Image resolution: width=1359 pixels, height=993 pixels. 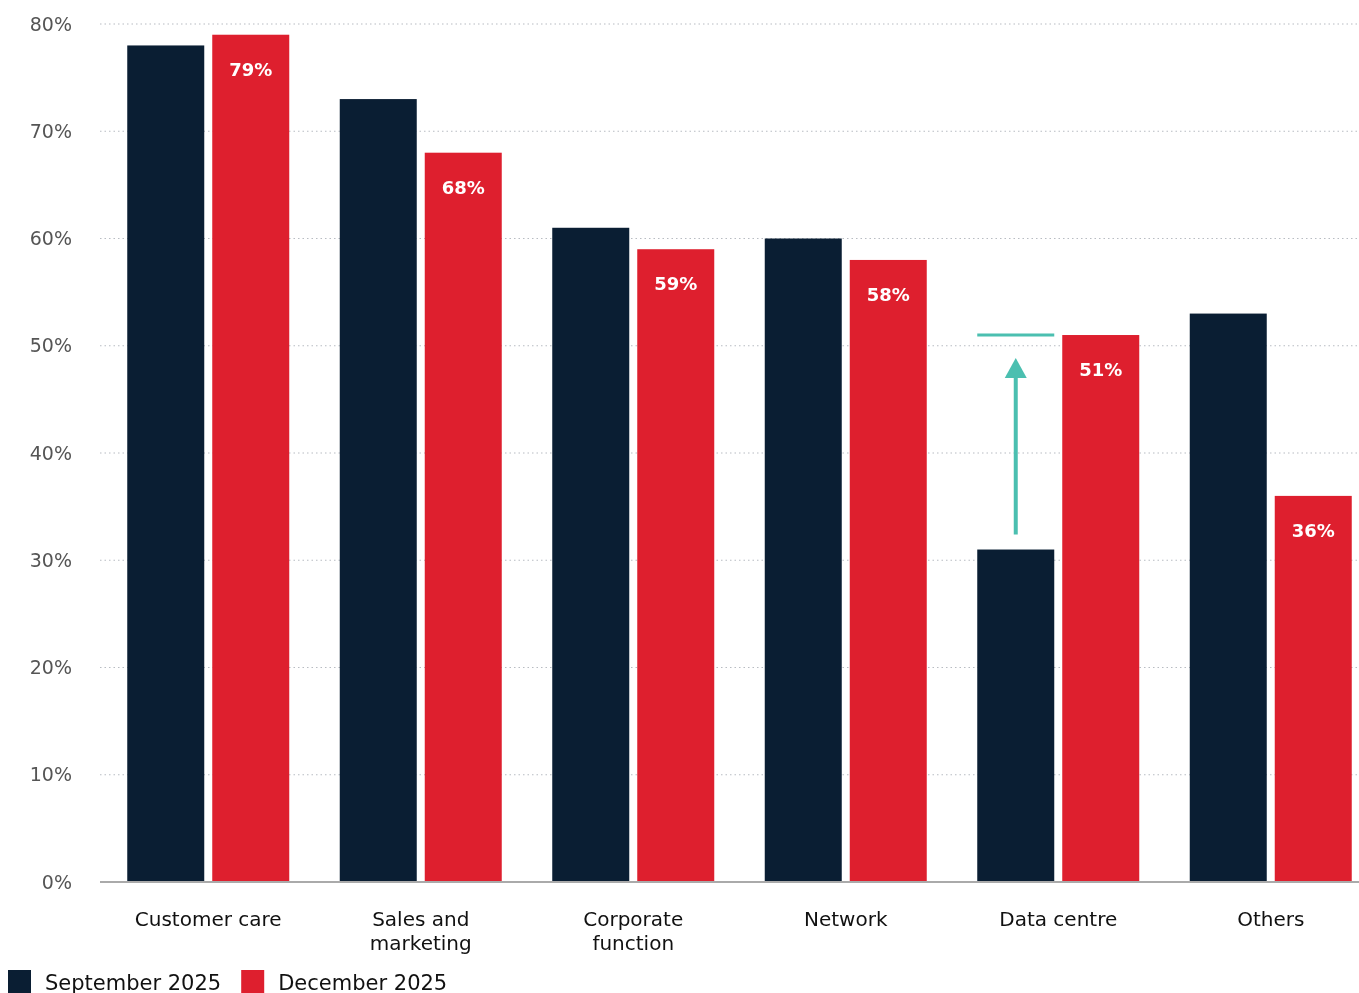 I want to click on y-tick-label: 70%, so click(x=50, y=130).